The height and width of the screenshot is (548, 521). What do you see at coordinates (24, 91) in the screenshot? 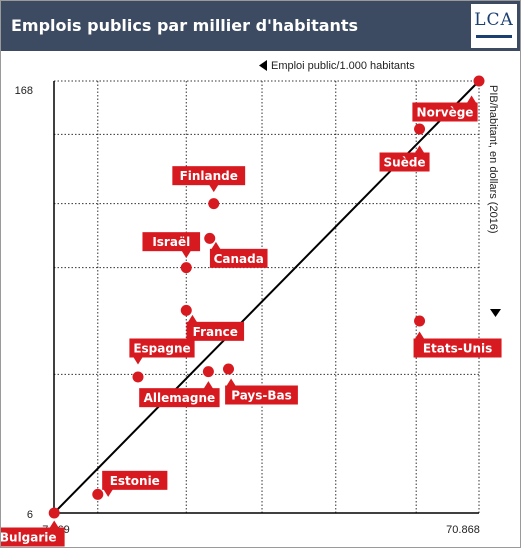
I see `y-tick-max: 168` at bounding box center [24, 91].